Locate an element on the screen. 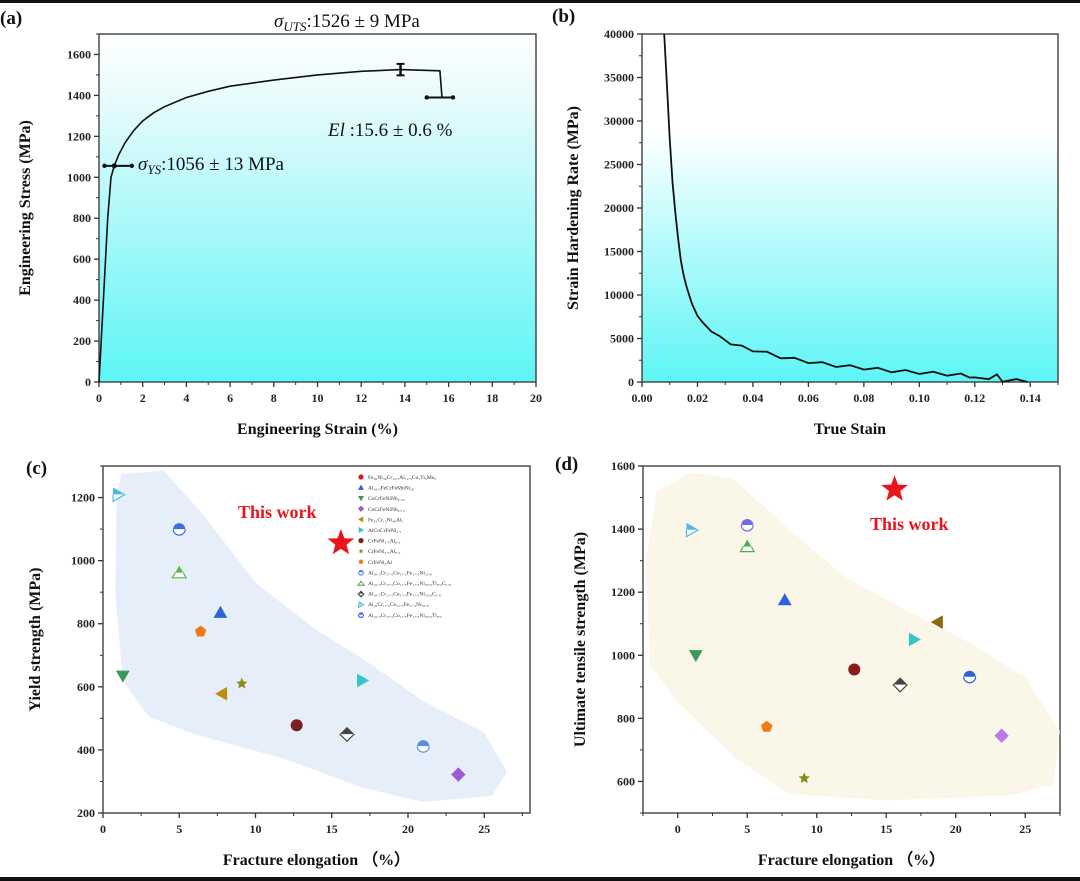  elongation-annotation: El :15.6 ± 0.6 % is located at coordinates (390, 130).